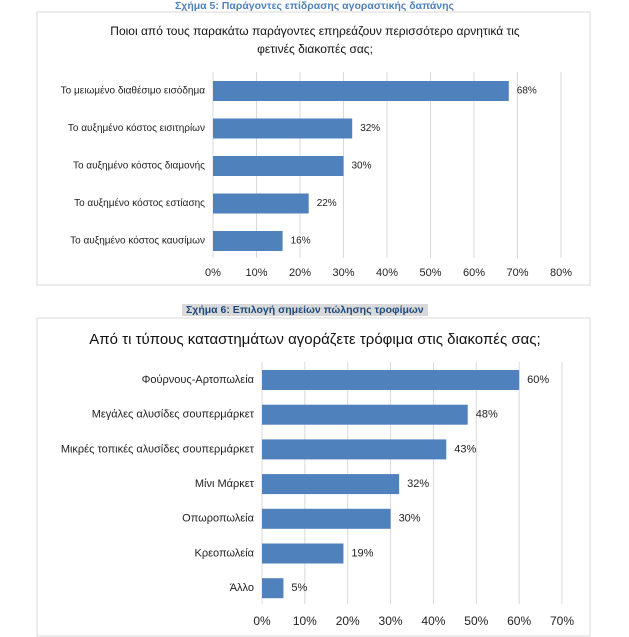  I want to click on y-tick-label: Φούρνους-Αρτοπωλεία, so click(198, 380).